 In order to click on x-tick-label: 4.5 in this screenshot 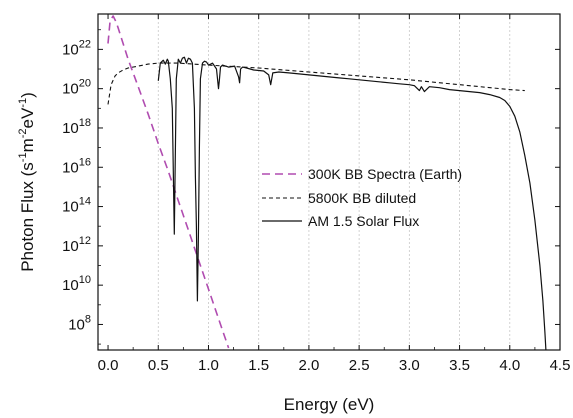, I will do `click(560, 365)`.